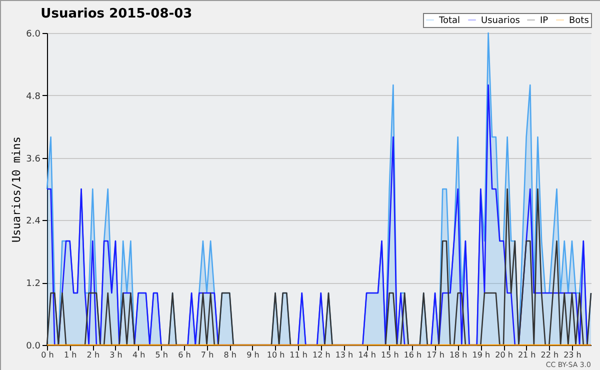 This screenshot has width=600, height=370. Describe the element at coordinates (139, 355) in the screenshot. I see `x-tick-label: 4 h` at that location.